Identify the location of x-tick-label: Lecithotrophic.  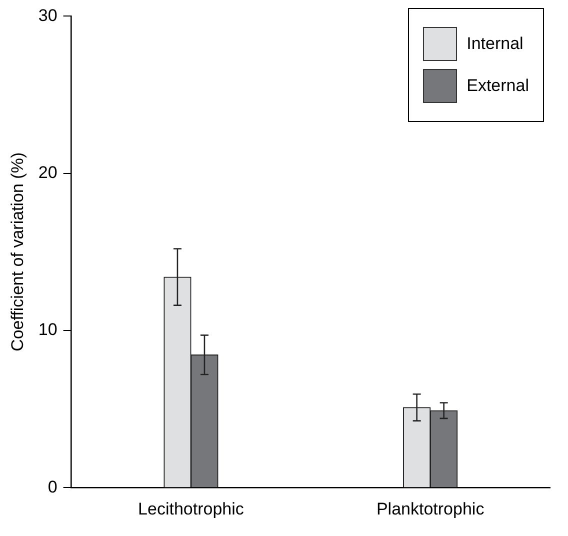
(191, 508).